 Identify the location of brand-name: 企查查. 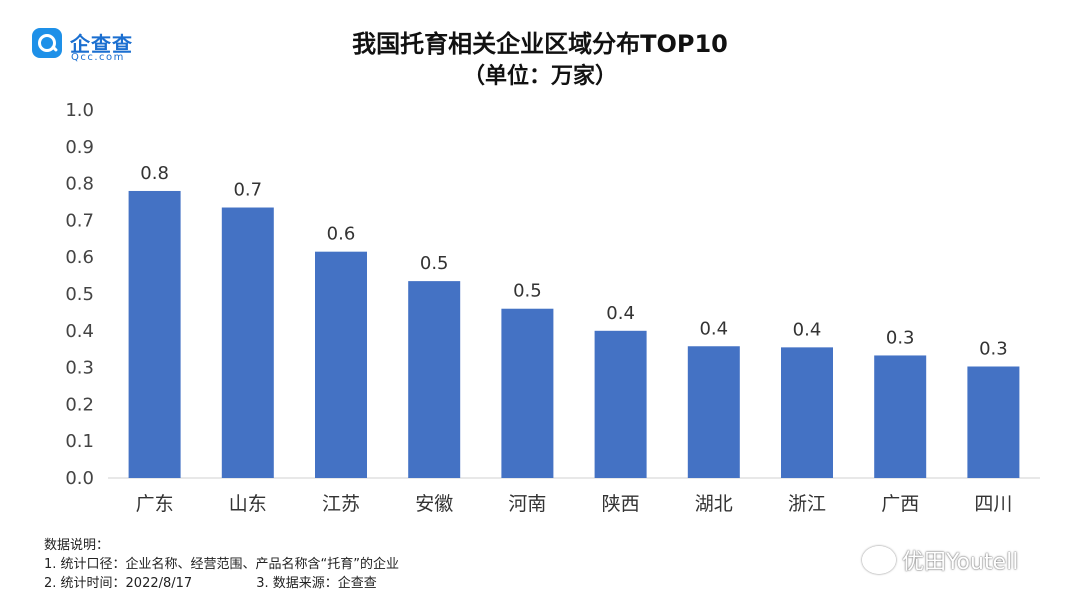
(101, 44).